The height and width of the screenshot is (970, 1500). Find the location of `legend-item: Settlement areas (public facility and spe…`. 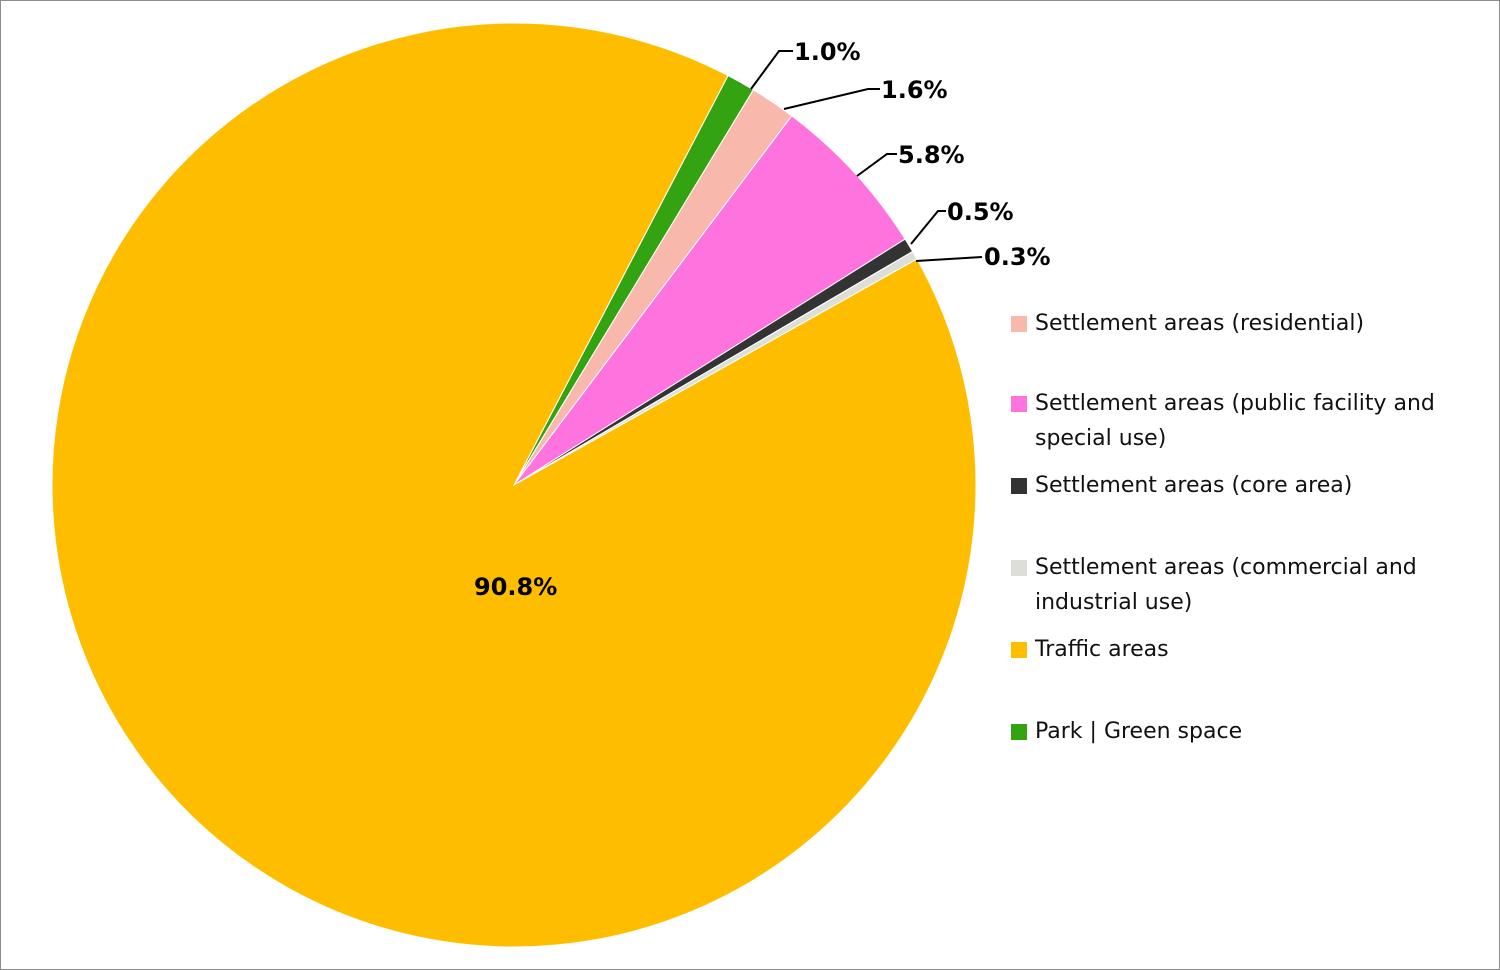

legend-item: Settlement areas (public facility and spe… is located at coordinates (1223, 421).